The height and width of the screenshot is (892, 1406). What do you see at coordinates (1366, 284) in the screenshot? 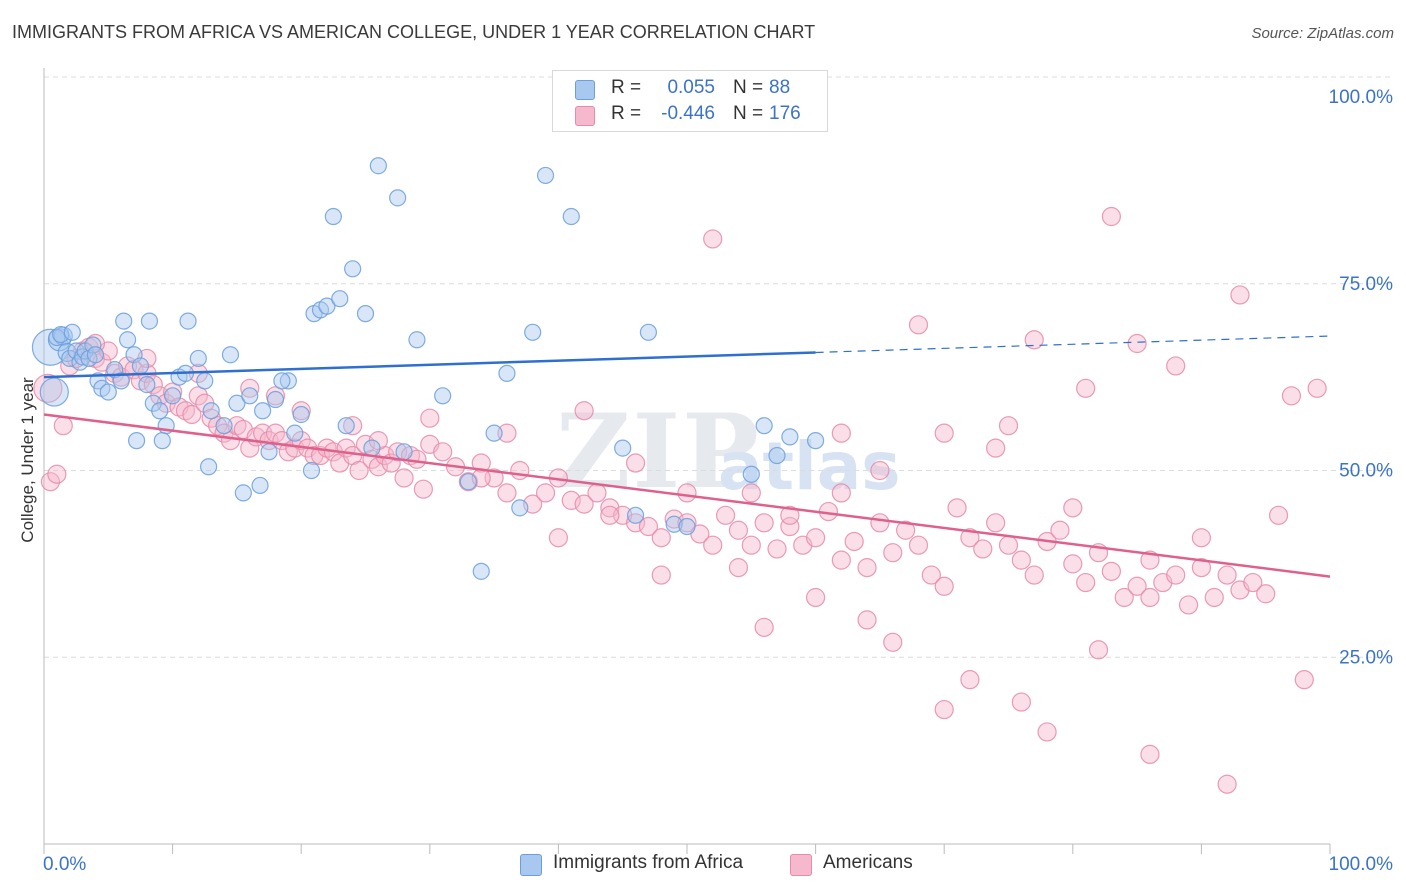
I see `y-tick-label: 75.0%` at bounding box center [1366, 284].